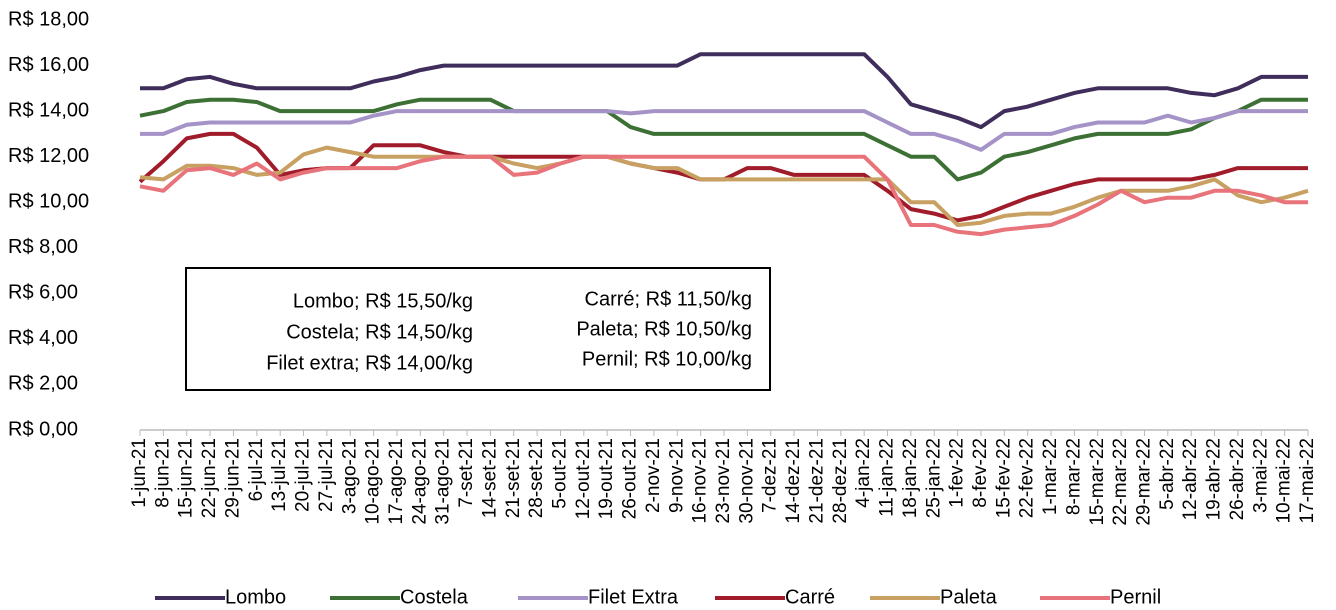 The width and height of the screenshot is (1336, 610). Describe the element at coordinates (536, 478) in the screenshot. I see `x-tick-label: 28-set-21` at that location.